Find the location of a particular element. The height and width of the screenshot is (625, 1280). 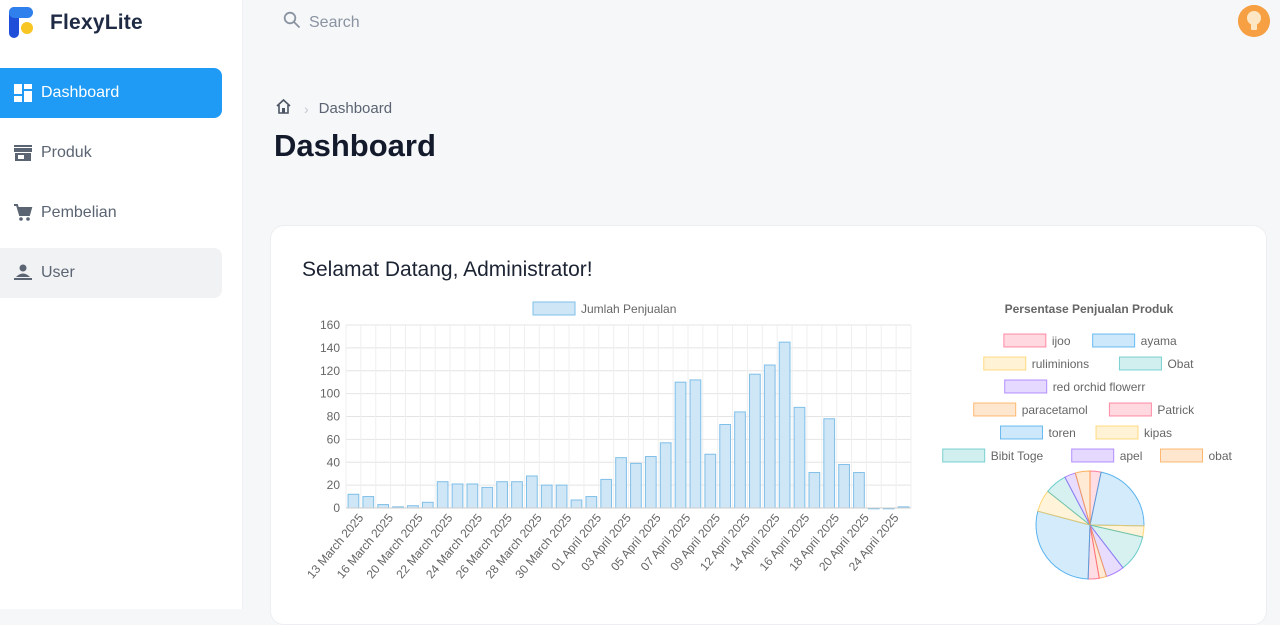

topbar is located at coordinates (761, 22).